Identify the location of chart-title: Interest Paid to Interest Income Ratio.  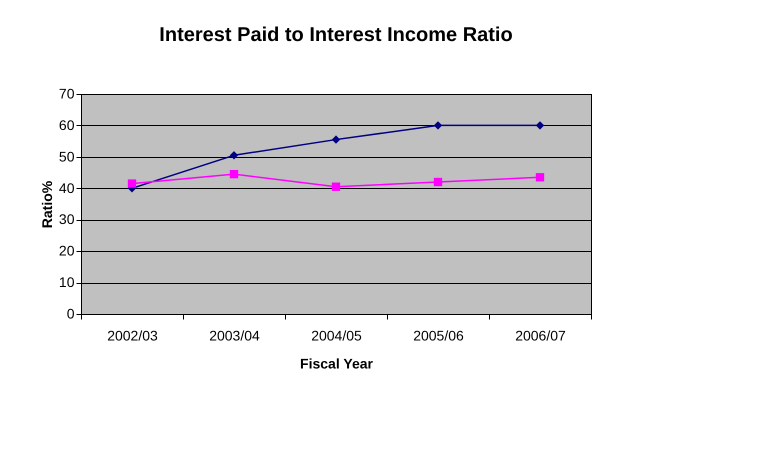
(336, 35).